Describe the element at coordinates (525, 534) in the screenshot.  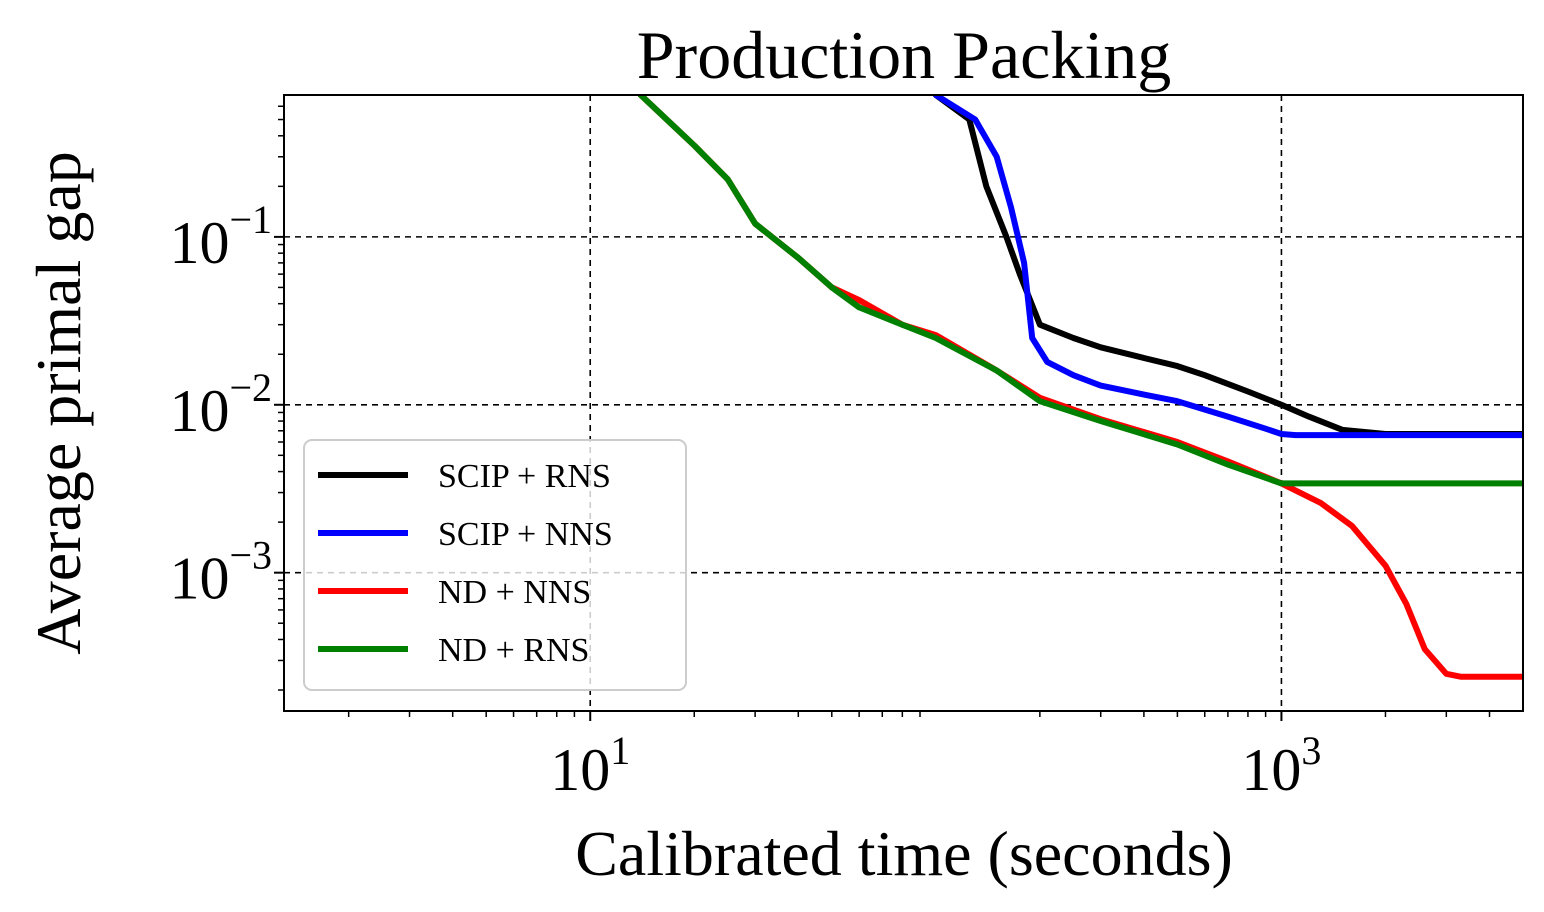
I see `legend-label: SCIP + NNS` at that location.